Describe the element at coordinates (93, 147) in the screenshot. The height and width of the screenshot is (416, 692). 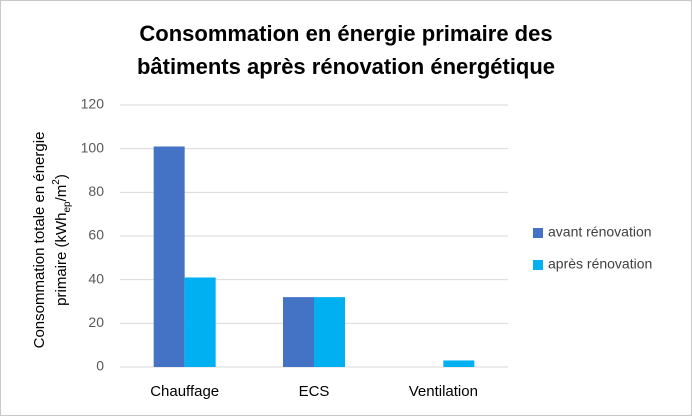
I see `y-tick-label: 100` at that location.